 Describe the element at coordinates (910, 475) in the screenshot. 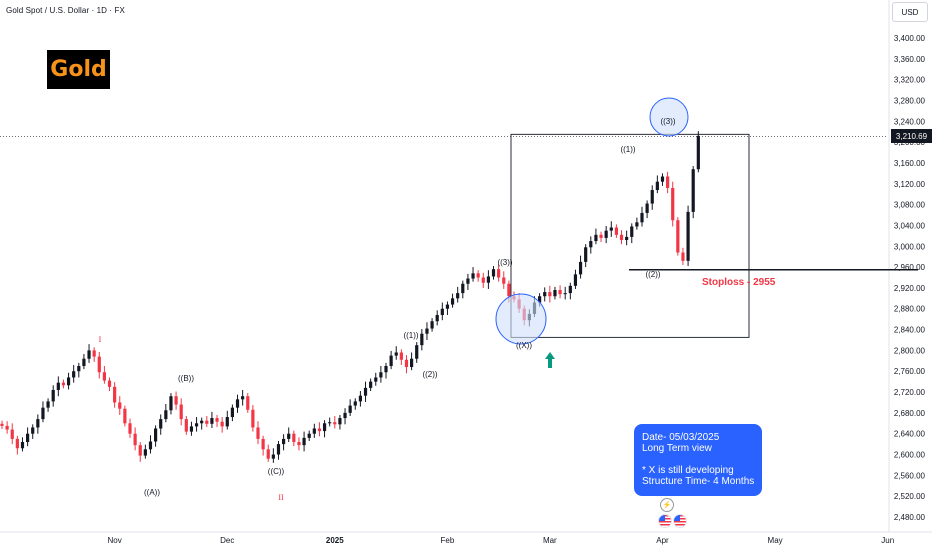

I see `y-tick-label: 2,560.00` at that location.